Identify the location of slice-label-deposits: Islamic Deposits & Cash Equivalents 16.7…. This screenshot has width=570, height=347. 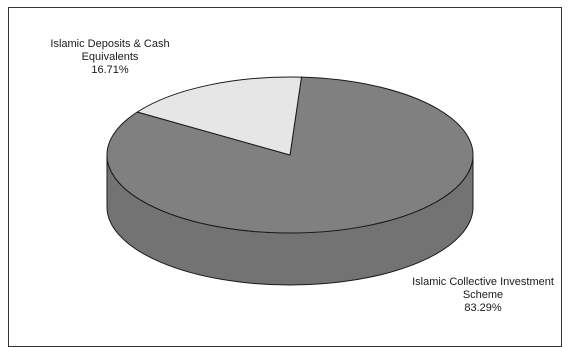
(110, 57).